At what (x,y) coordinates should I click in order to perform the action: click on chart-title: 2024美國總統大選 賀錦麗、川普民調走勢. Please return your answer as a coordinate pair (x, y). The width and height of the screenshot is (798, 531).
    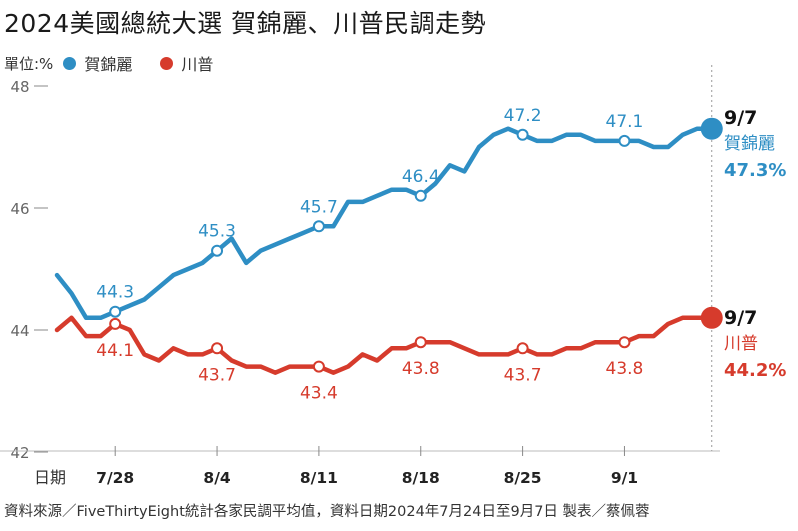
    Looking at the image, I should click on (245, 23).